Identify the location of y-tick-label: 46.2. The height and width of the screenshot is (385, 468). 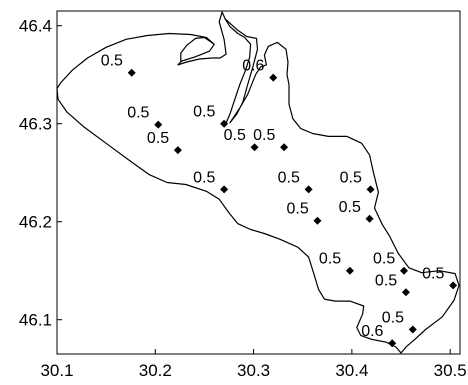
(35, 222).